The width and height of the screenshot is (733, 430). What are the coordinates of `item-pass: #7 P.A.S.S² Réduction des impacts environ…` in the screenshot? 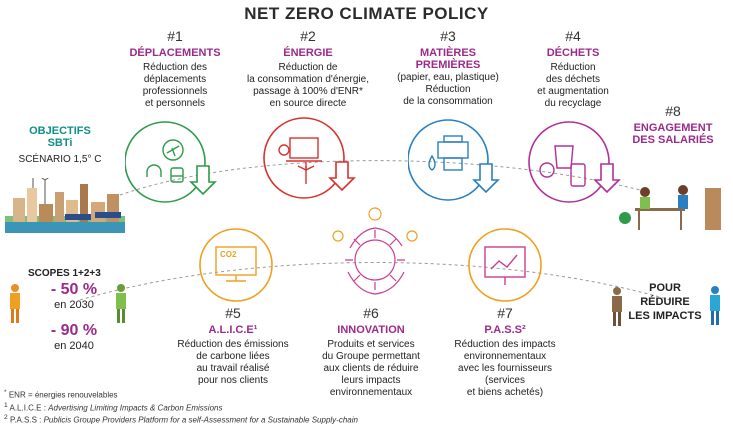 It's located at (505, 352).